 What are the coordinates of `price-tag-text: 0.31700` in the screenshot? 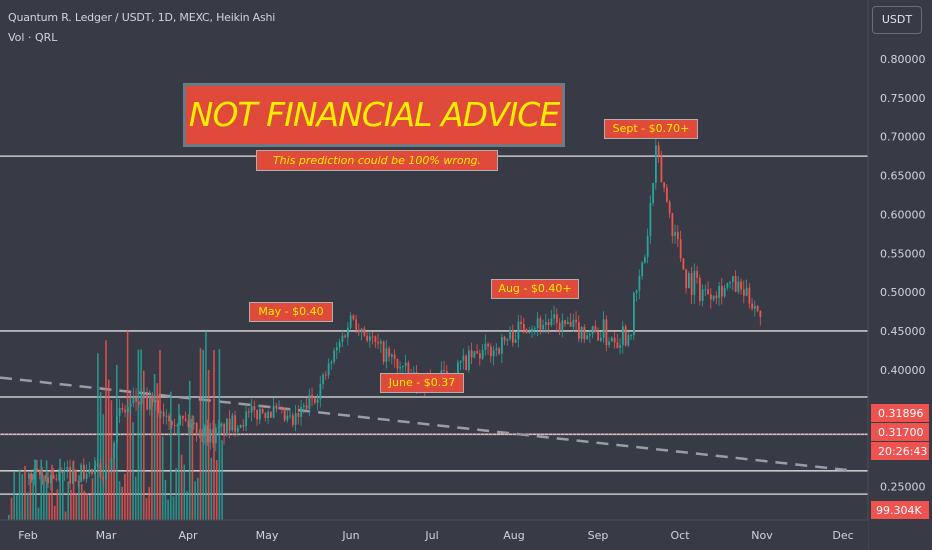 It's located at (901, 432).